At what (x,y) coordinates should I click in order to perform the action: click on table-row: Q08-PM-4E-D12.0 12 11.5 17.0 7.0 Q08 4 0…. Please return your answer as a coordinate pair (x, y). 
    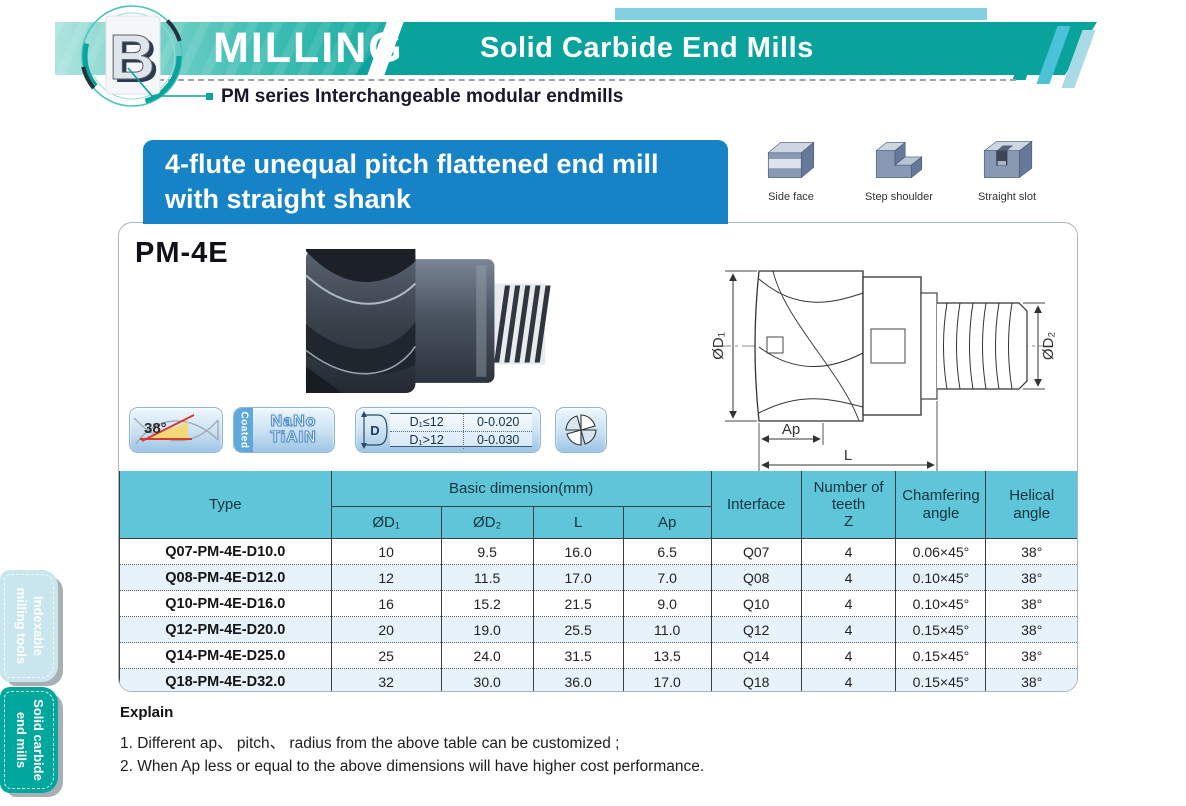
    Looking at the image, I should click on (598, 577).